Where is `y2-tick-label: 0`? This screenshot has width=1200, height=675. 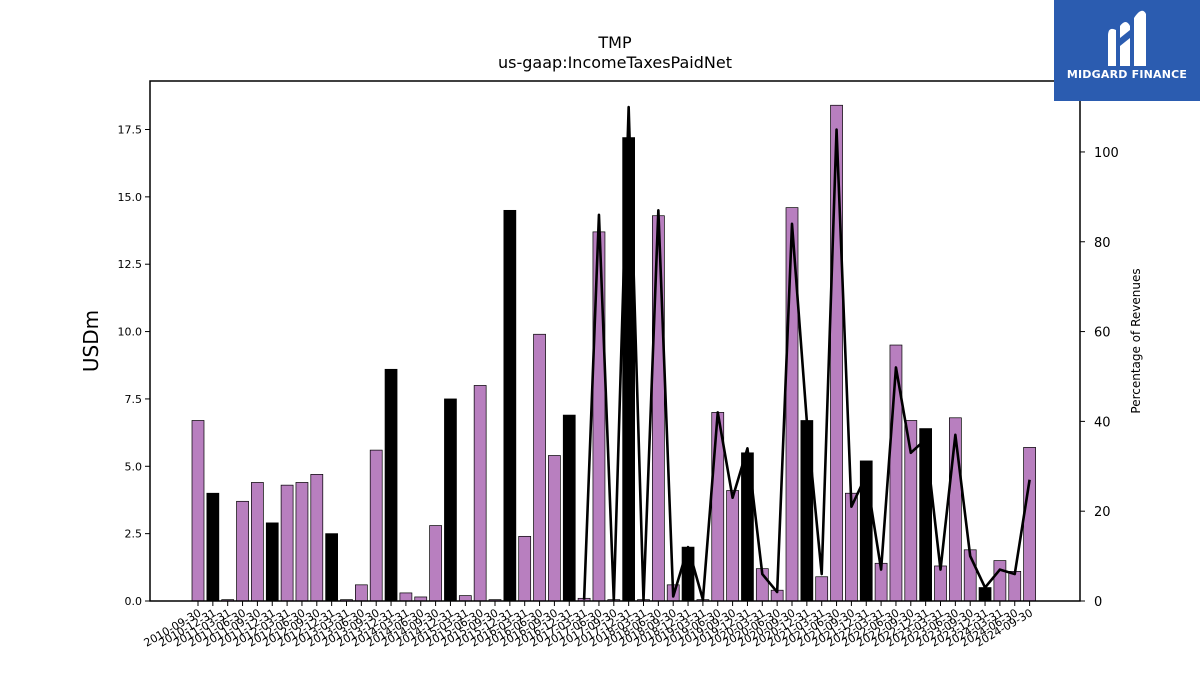 y2-tick-label: 0 is located at coordinates (1098, 602).